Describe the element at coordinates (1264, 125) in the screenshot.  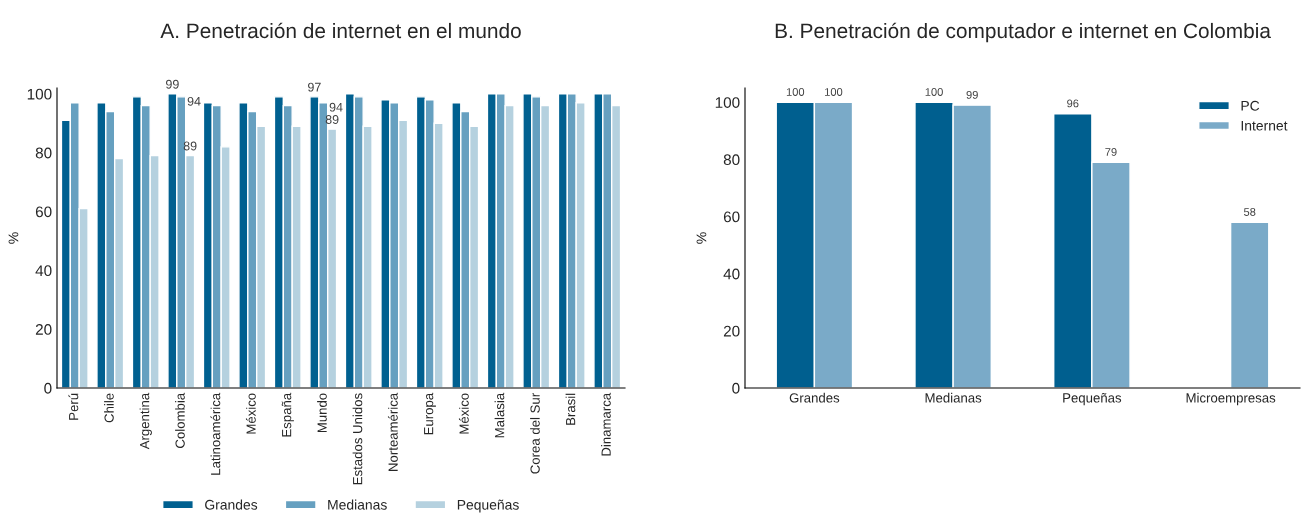
I see `legend-label: Internet` at that location.